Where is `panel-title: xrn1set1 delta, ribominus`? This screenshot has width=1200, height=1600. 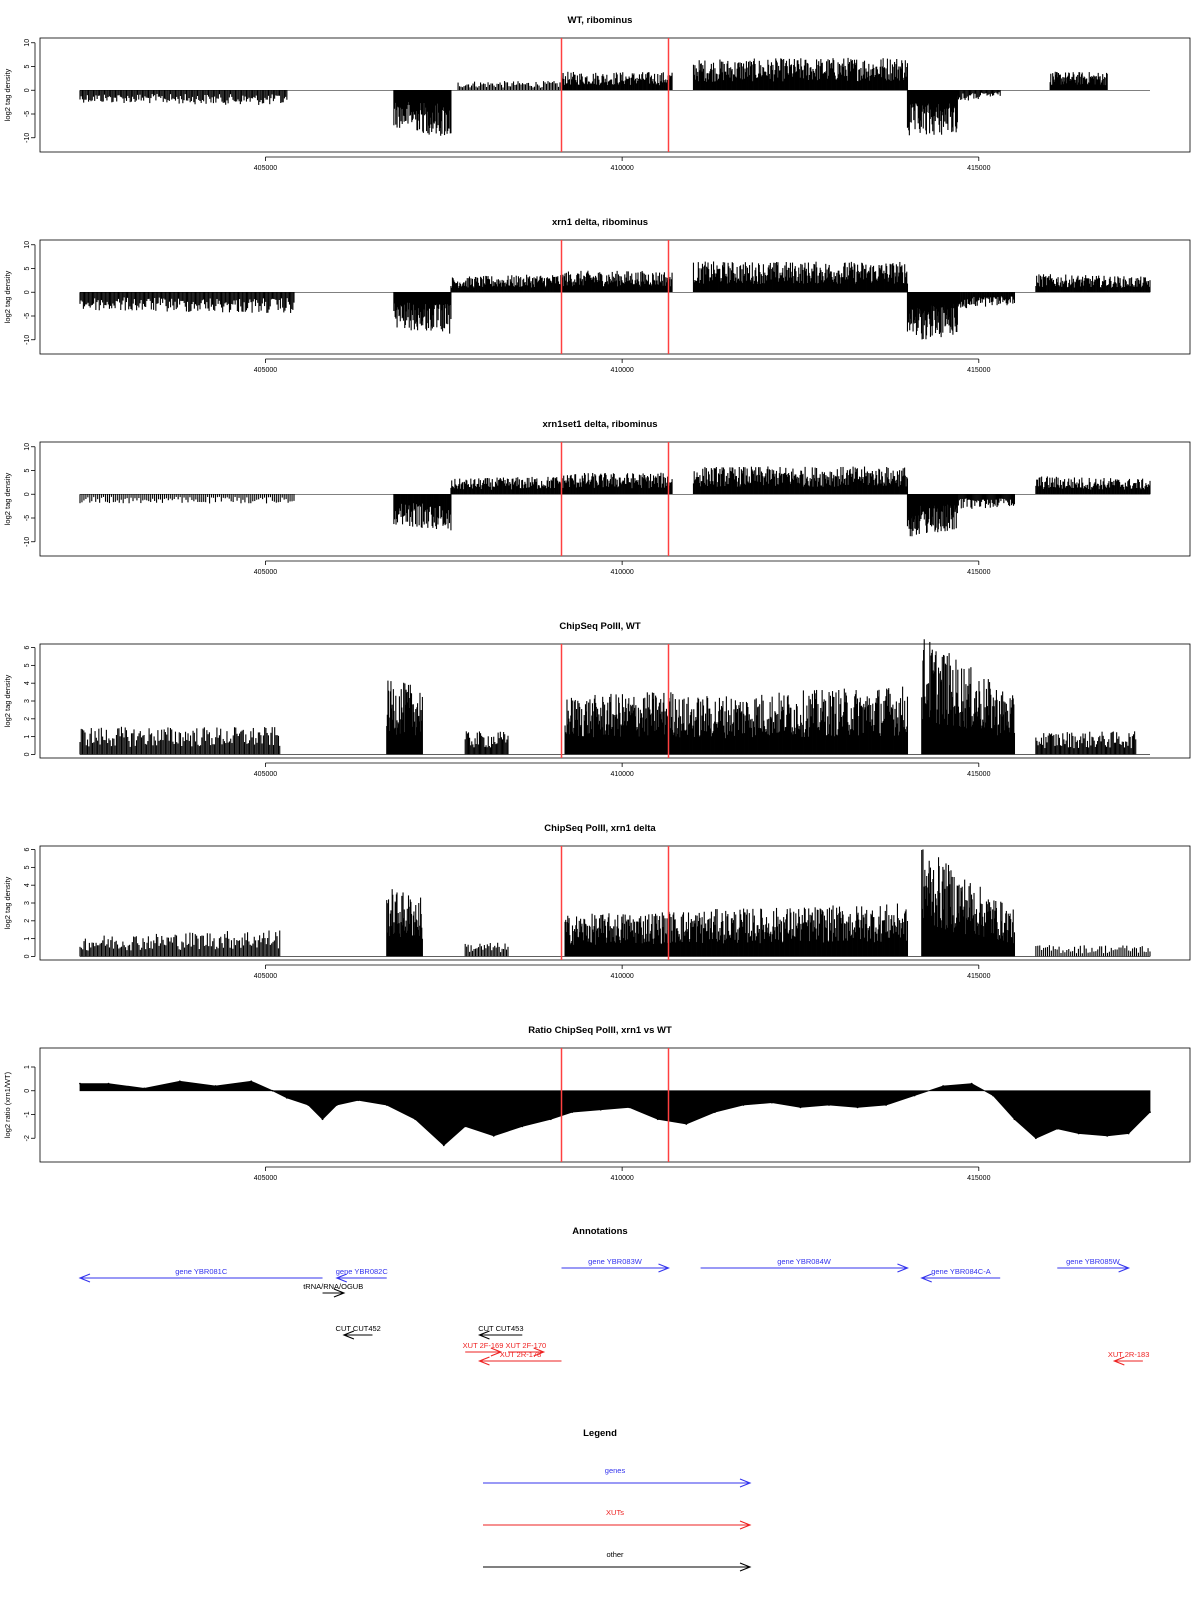 panel-title: xrn1set1 delta, ribominus is located at coordinates (599, 424).